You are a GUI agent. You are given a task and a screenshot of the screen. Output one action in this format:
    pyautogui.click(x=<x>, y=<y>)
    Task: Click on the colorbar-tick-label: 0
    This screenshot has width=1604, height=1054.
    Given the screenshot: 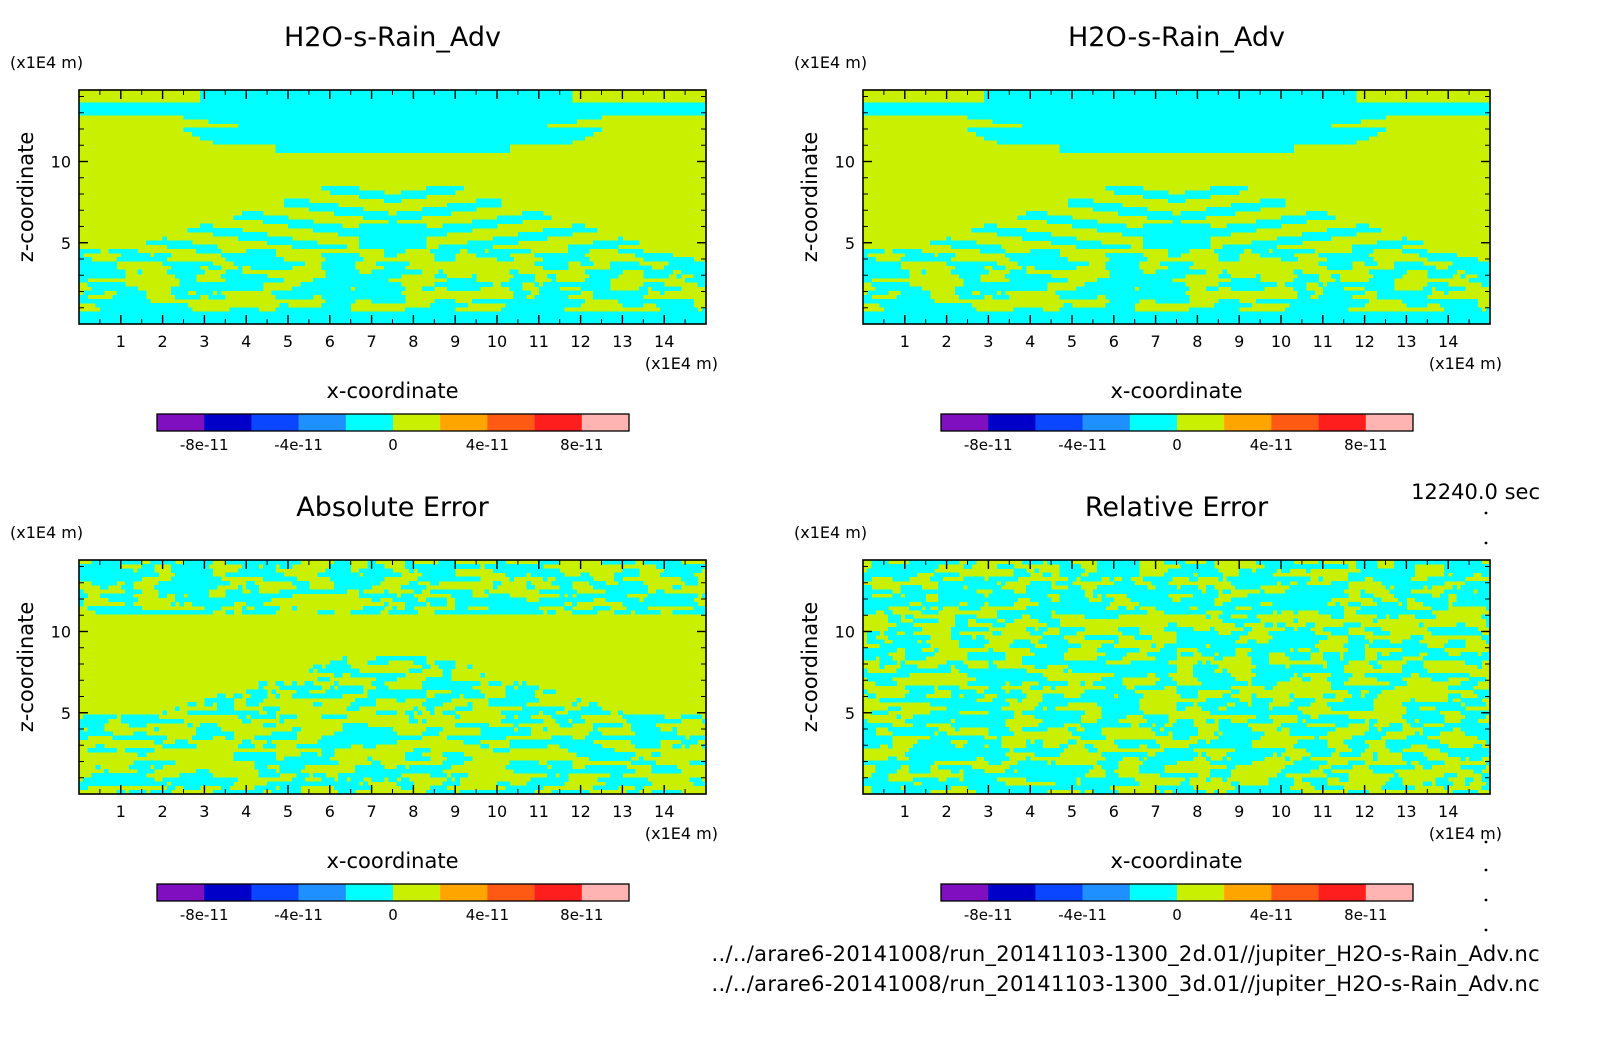 What is the action you would take?
    pyautogui.click(x=393, y=445)
    